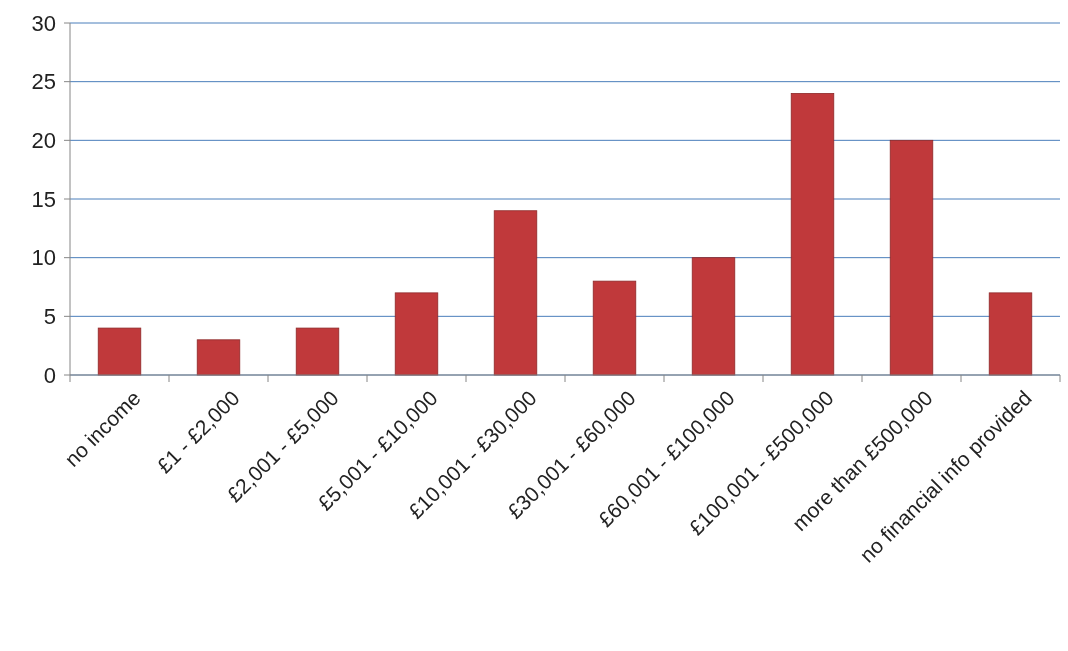 The image size is (1068, 651). Describe the element at coordinates (43, 23) in the screenshot. I see `y-tick-label: 30` at that location.